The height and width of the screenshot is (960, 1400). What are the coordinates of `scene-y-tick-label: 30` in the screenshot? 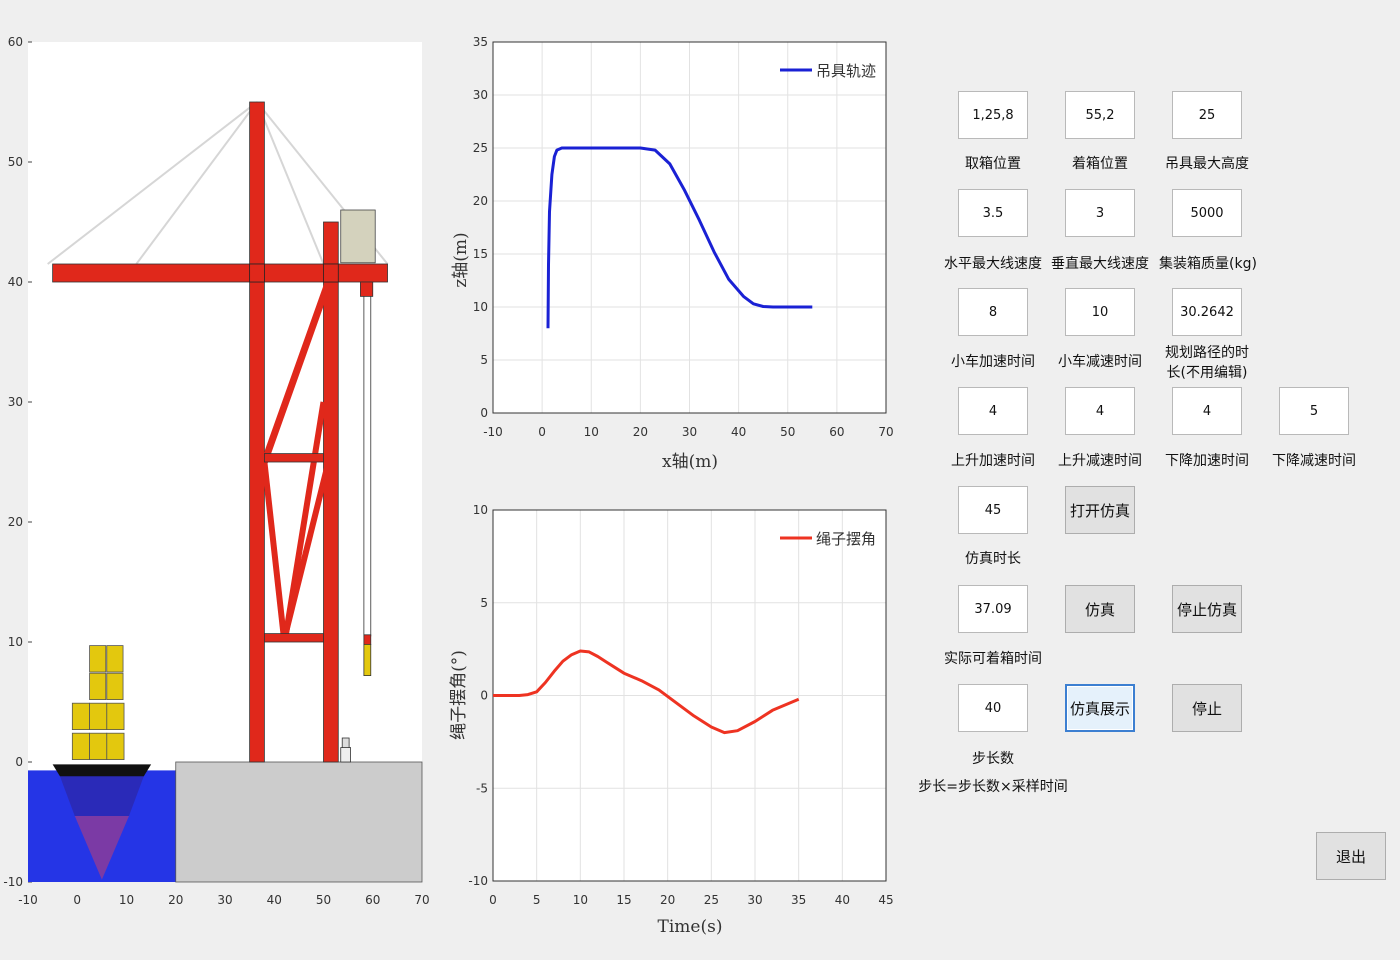 It's located at (15, 402).